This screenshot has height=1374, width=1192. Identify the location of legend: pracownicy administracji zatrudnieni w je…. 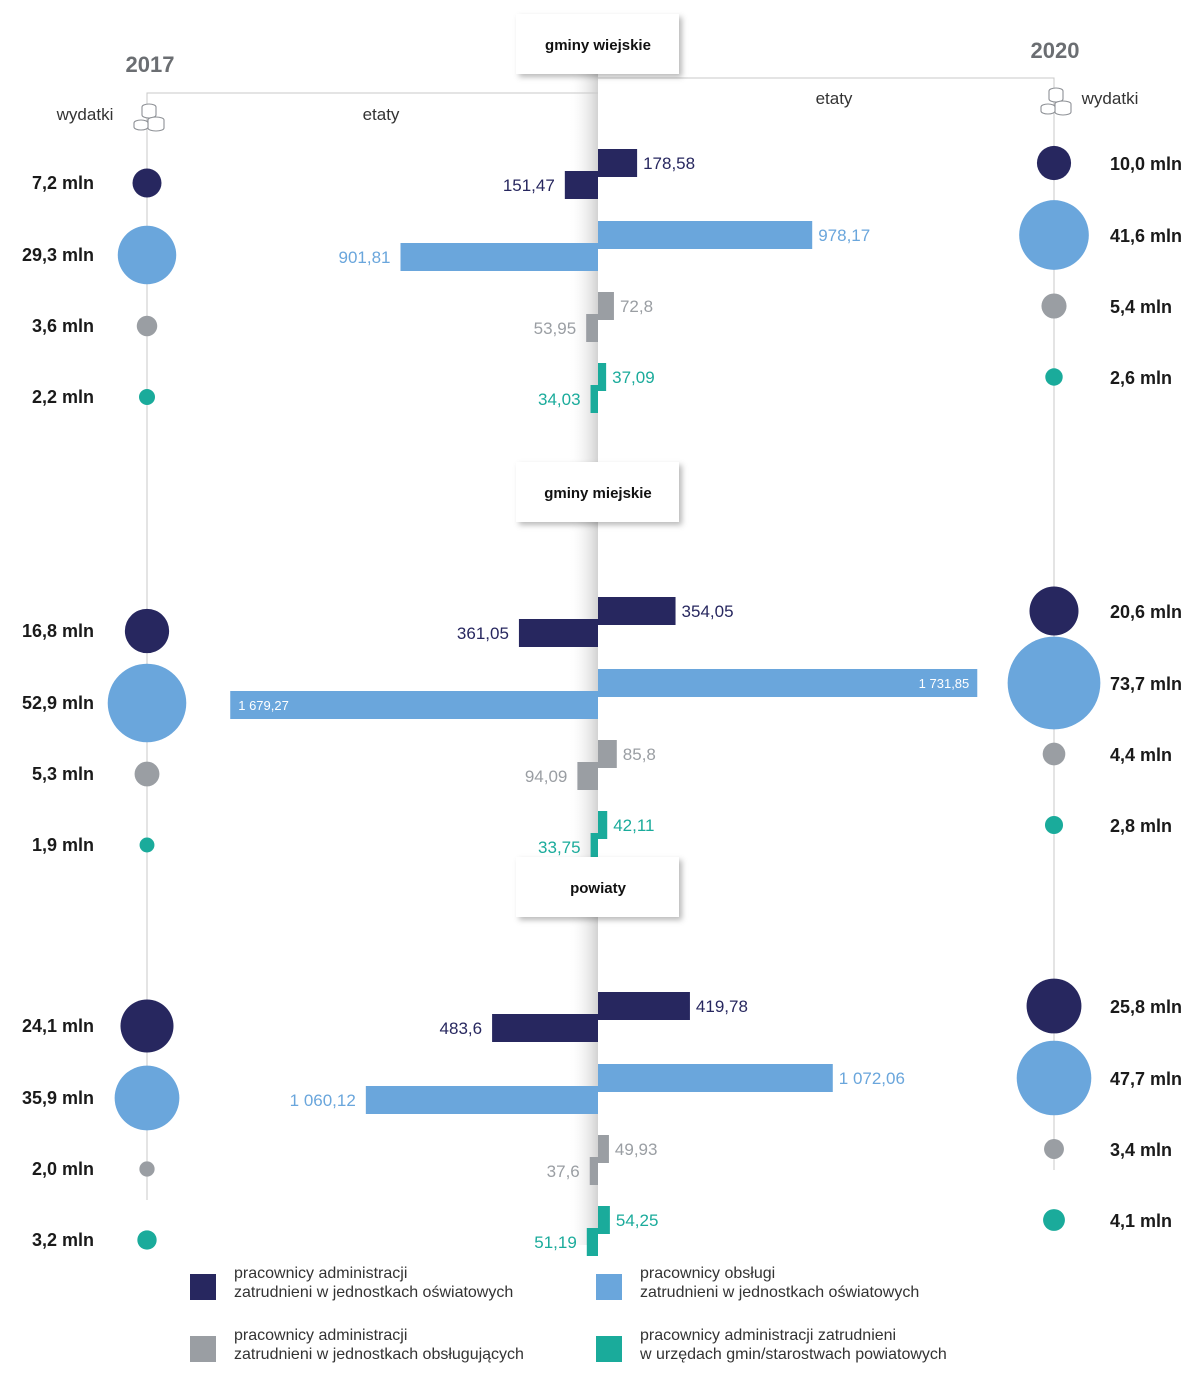
(596, 1317).